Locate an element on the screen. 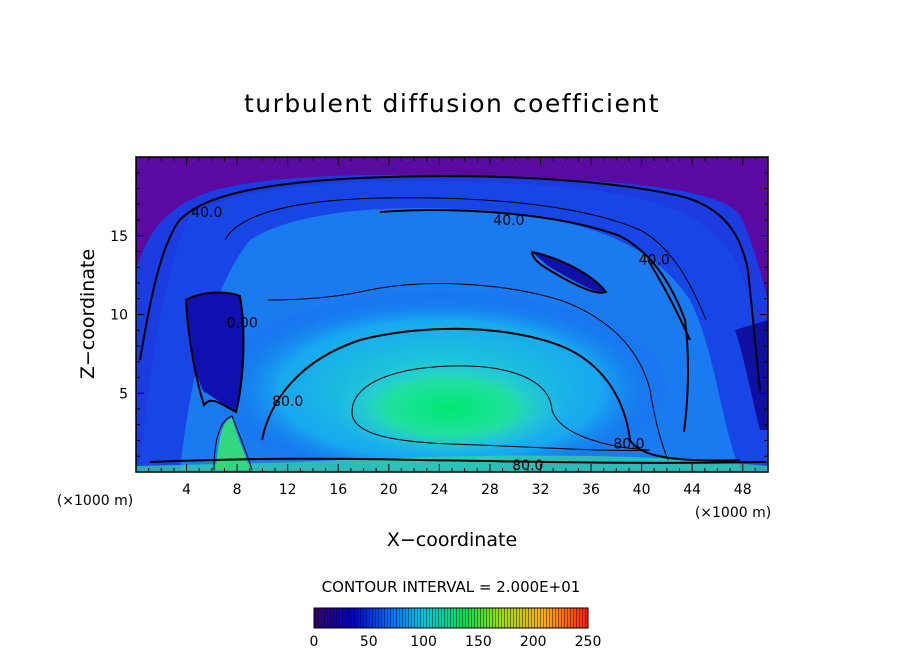 The height and width of the screenshot is (654, 904). core-region is located at coordinates (450, 408).